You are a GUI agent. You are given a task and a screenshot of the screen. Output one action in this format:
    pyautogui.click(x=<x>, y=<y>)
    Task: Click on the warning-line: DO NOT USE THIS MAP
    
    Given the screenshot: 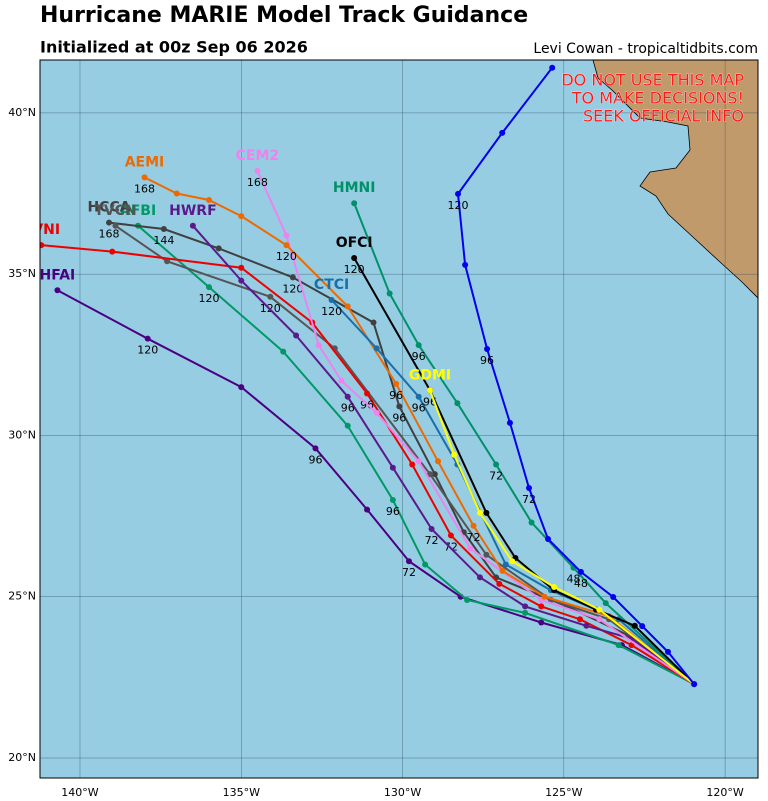 What is the action you would take?
    pyautogui.click(x=652, y=80)
    